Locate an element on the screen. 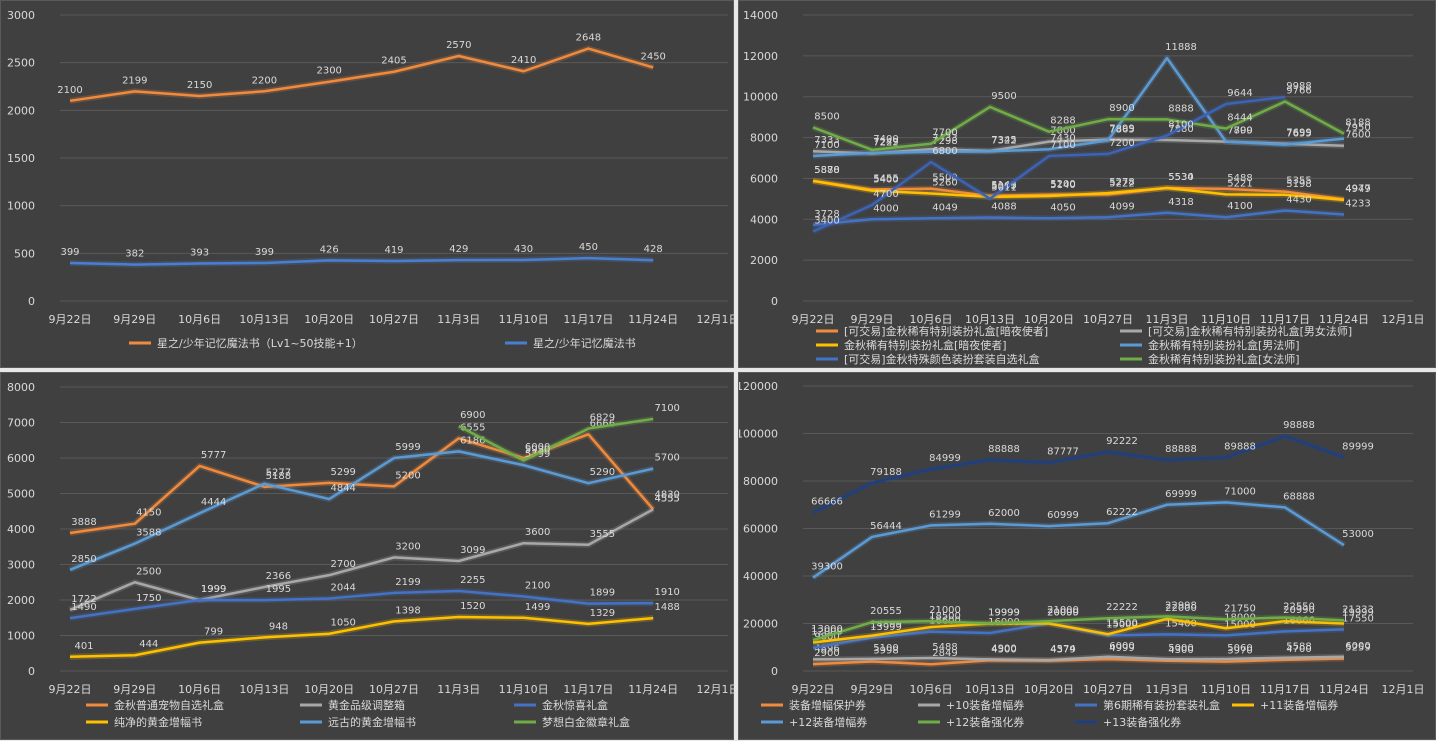 The height and width of the screenshot is (741, 1436). y-tick-label: 1500 is located at coordinates (21, 158).